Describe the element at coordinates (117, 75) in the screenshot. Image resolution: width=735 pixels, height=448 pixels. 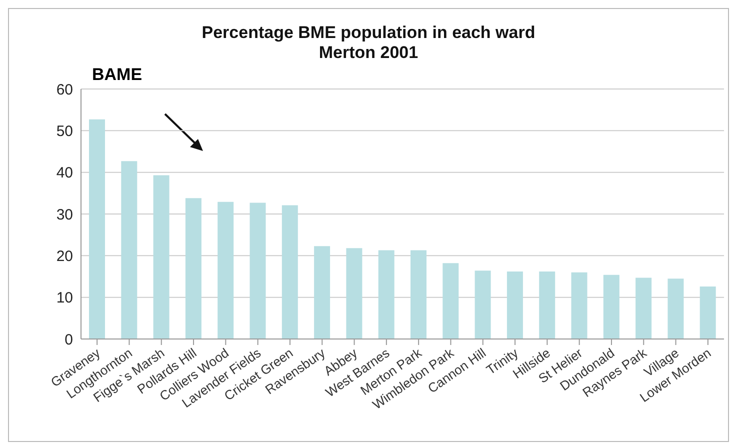
I see `text: BAME` at that location.